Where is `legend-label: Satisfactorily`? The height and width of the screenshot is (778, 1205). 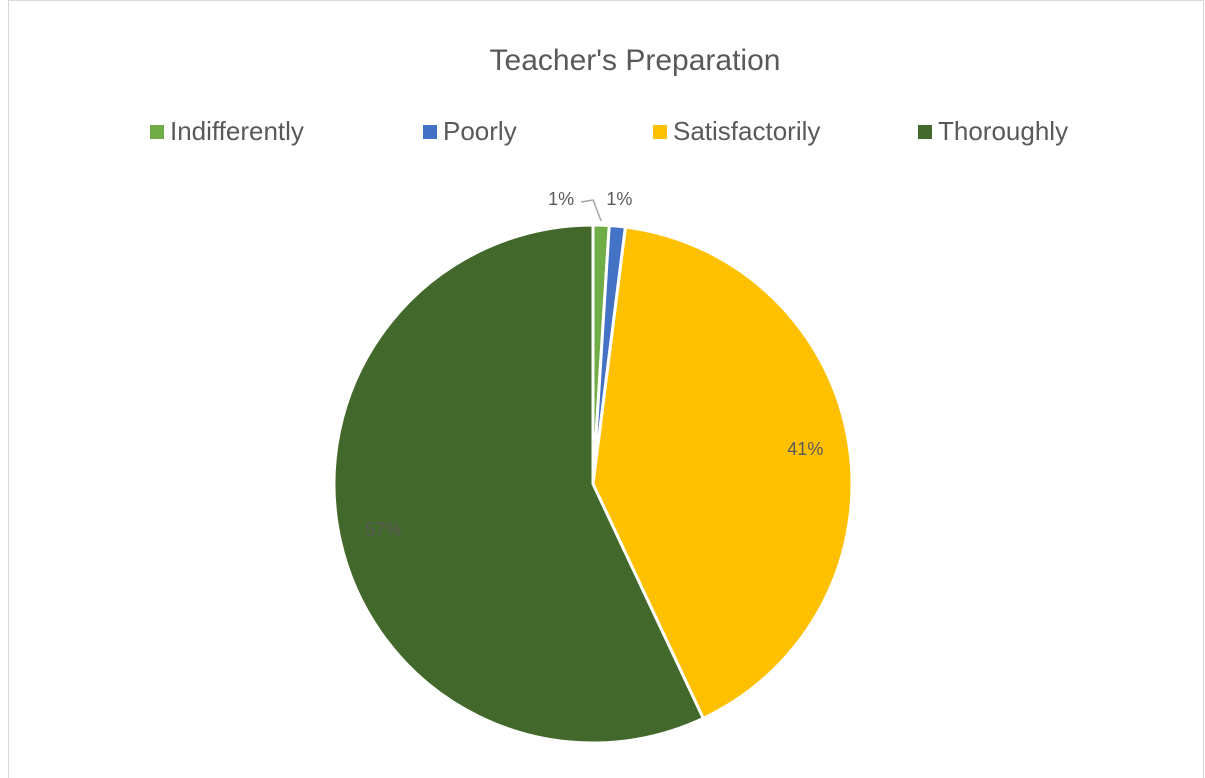 legend-label: Satisfactorily is located at coordinates (746, 131).